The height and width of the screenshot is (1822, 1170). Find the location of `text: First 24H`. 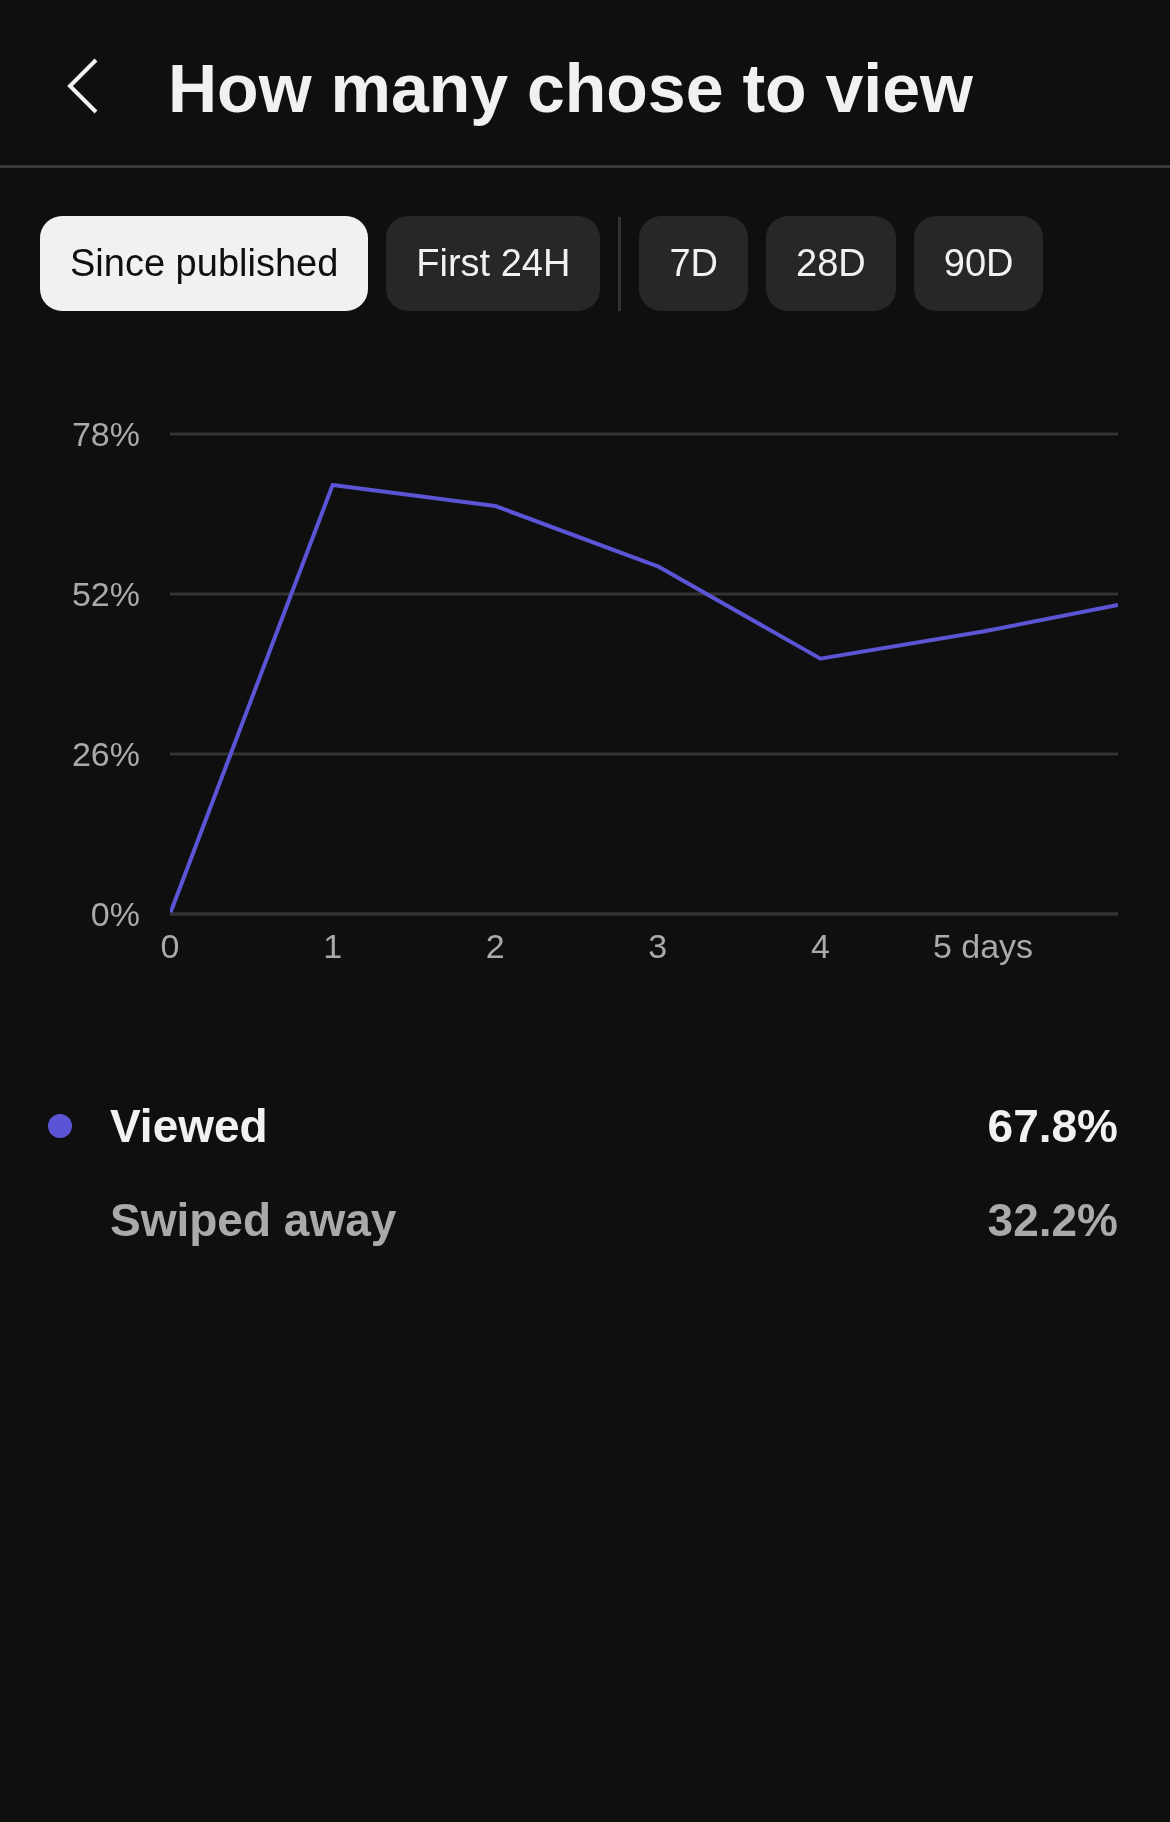

text: First 24H is located at coordinates (493, 263).